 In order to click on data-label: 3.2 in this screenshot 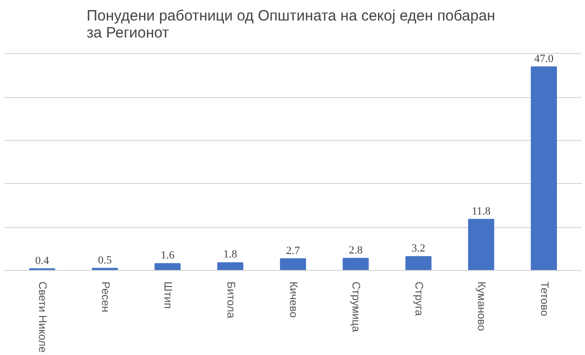, I will do `click(419, 248)`.